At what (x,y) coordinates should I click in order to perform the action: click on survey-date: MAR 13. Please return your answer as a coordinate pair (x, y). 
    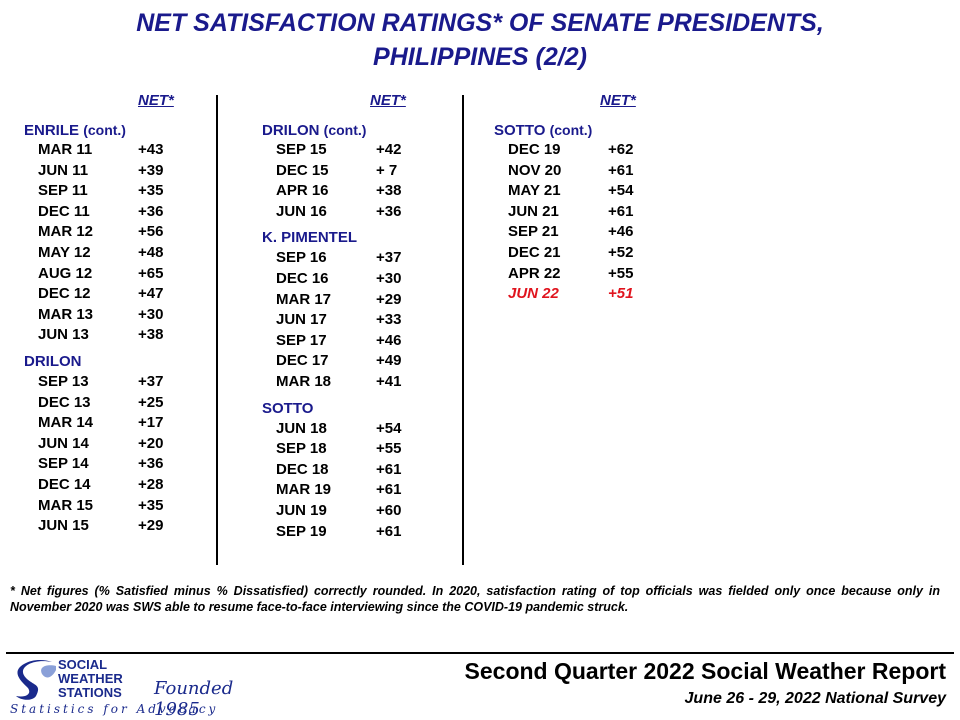
    Looking at the image, I should click on (66, 314).